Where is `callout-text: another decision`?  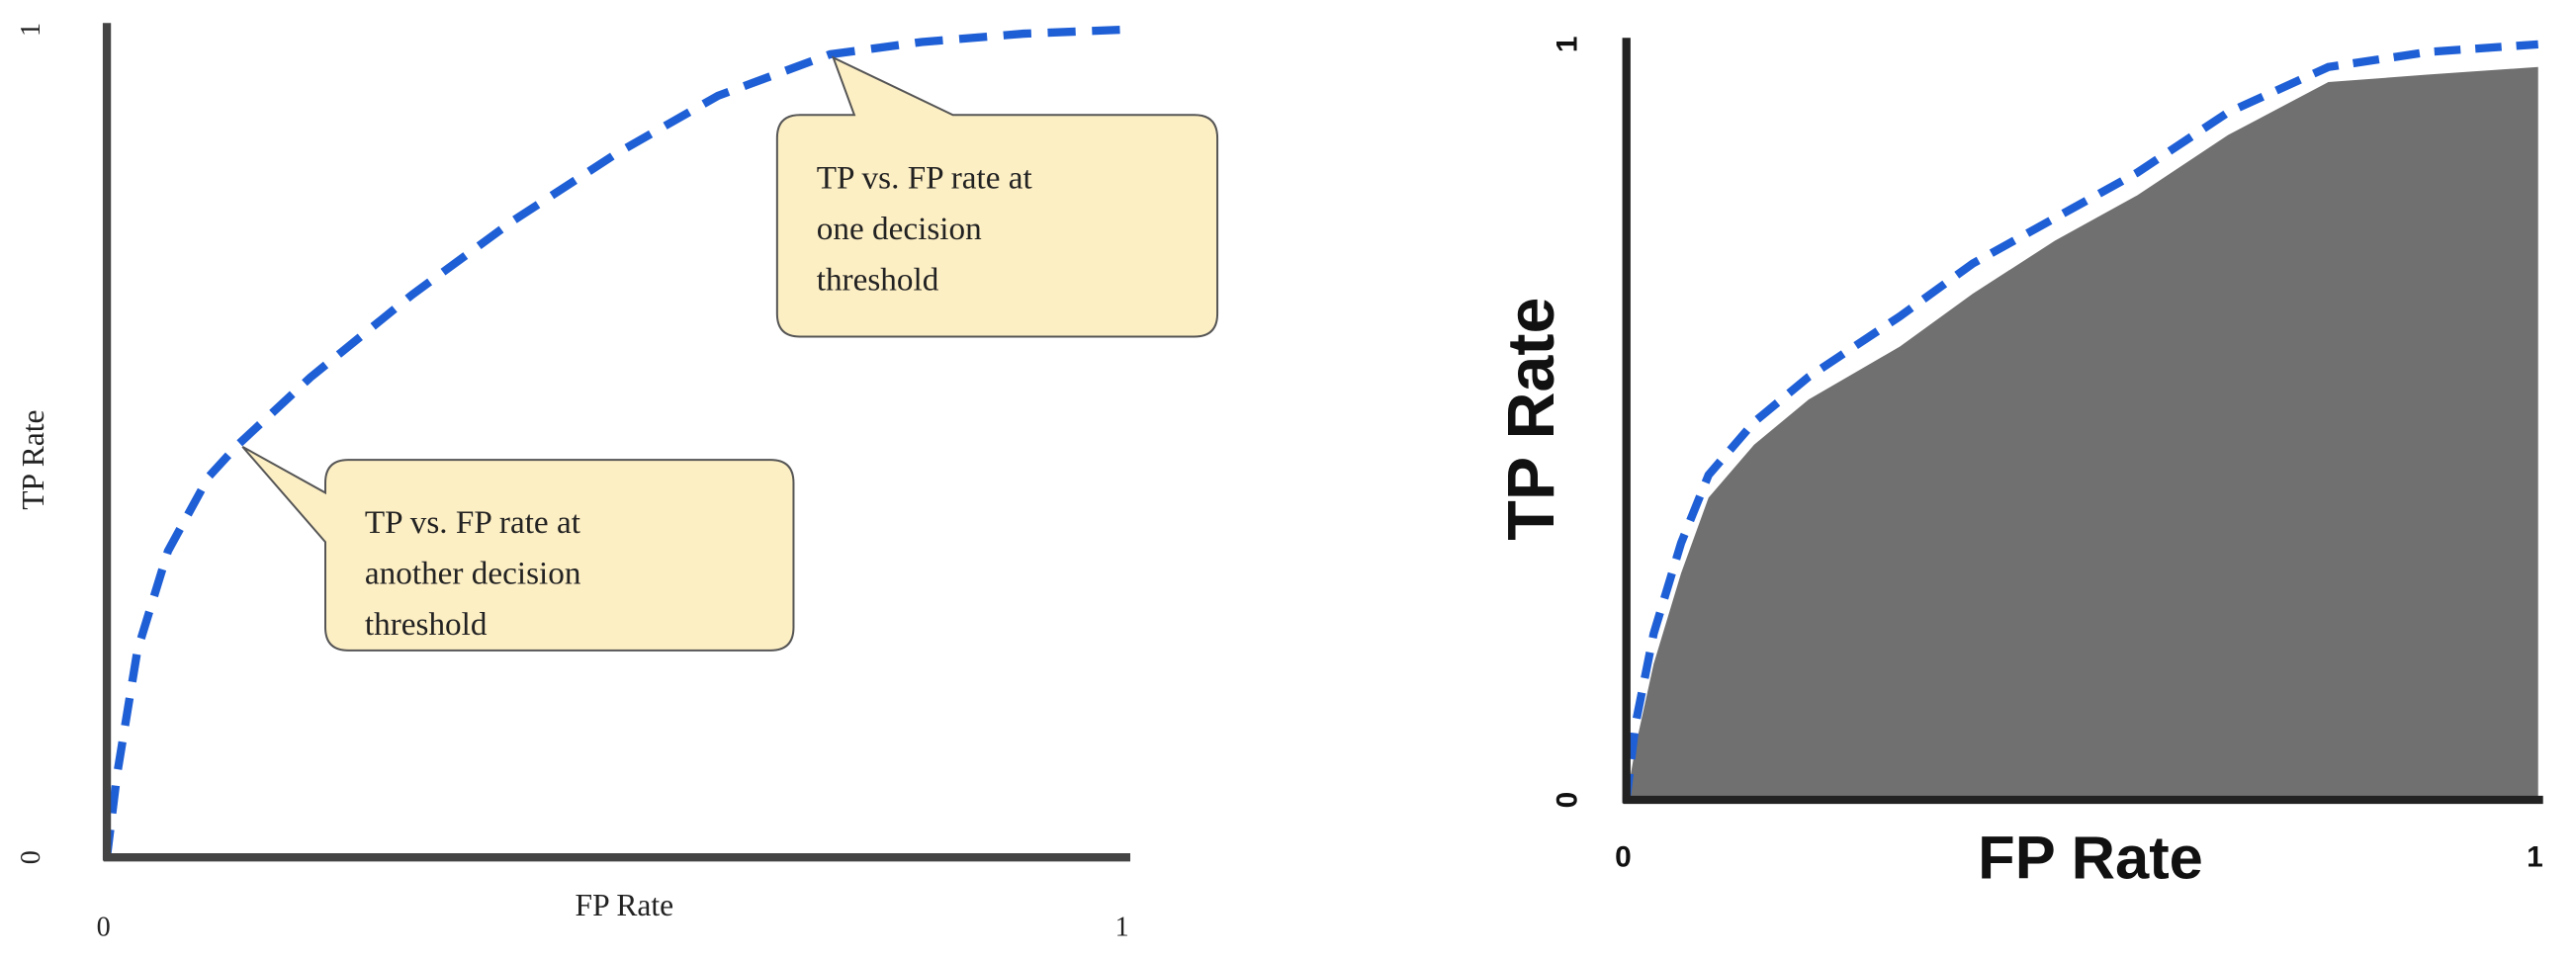 callout-text: another decision is located at coordinates (473, 574).